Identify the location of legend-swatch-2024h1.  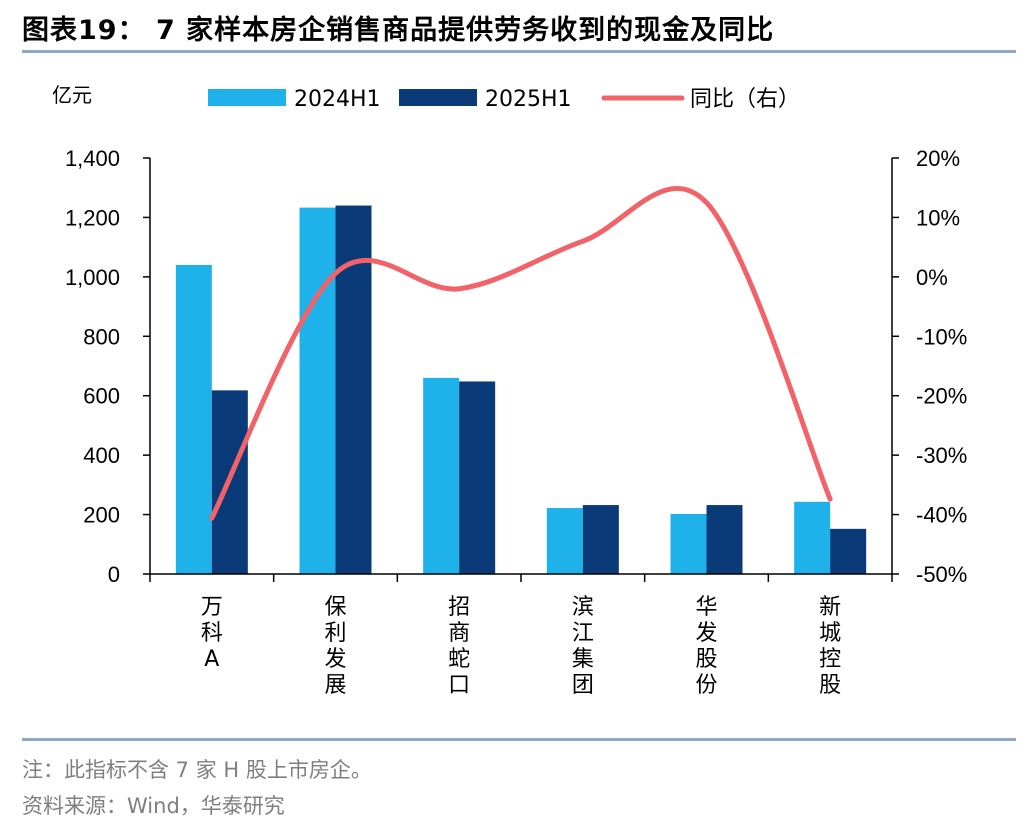
(247, 97).